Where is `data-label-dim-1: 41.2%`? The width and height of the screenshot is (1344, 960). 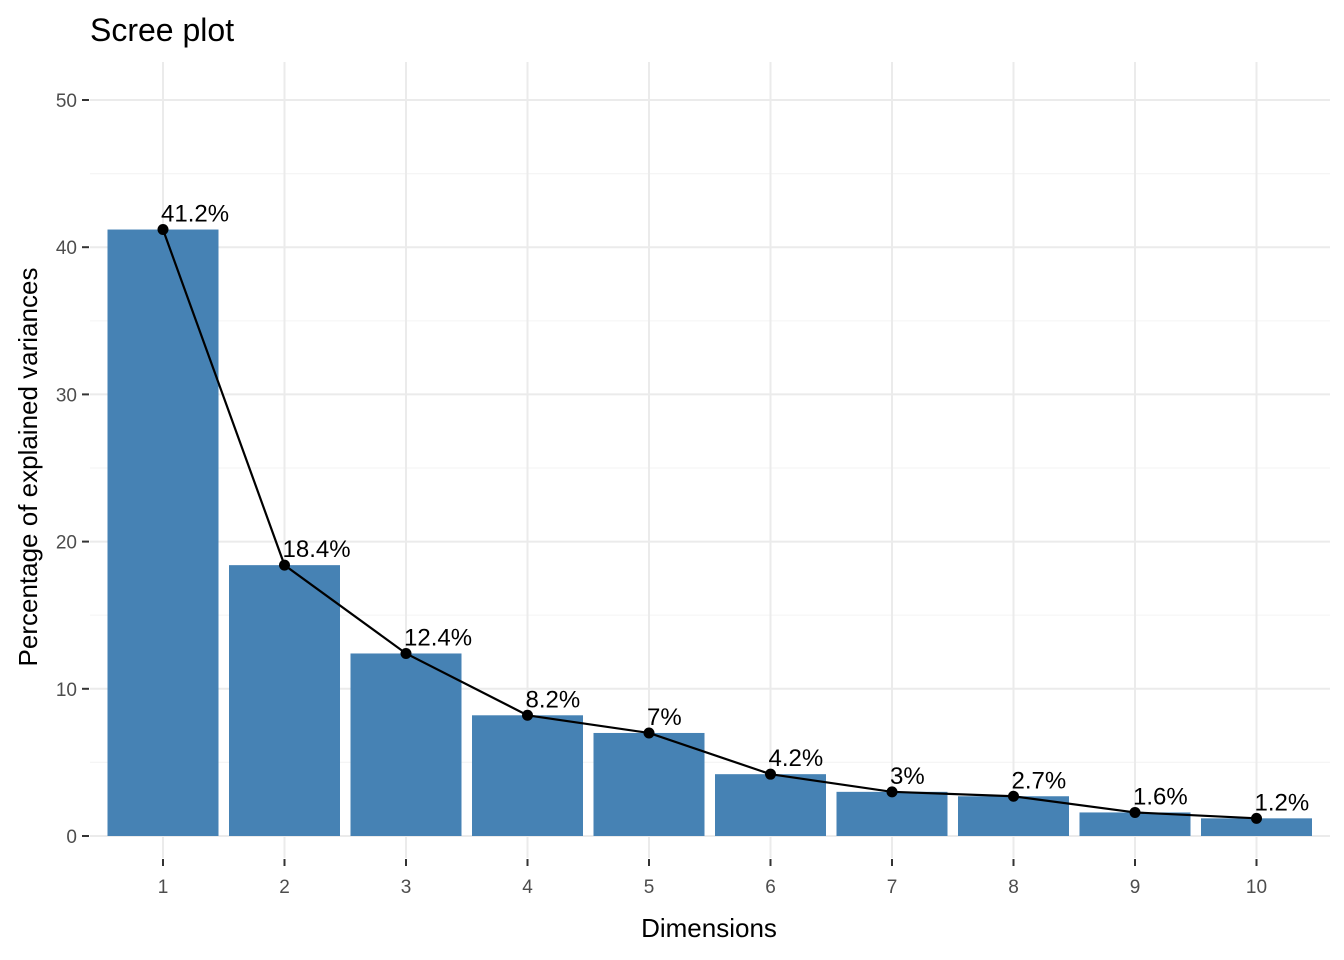
data-label-dim-1: 41.2% is located at coordinates (195, 214).